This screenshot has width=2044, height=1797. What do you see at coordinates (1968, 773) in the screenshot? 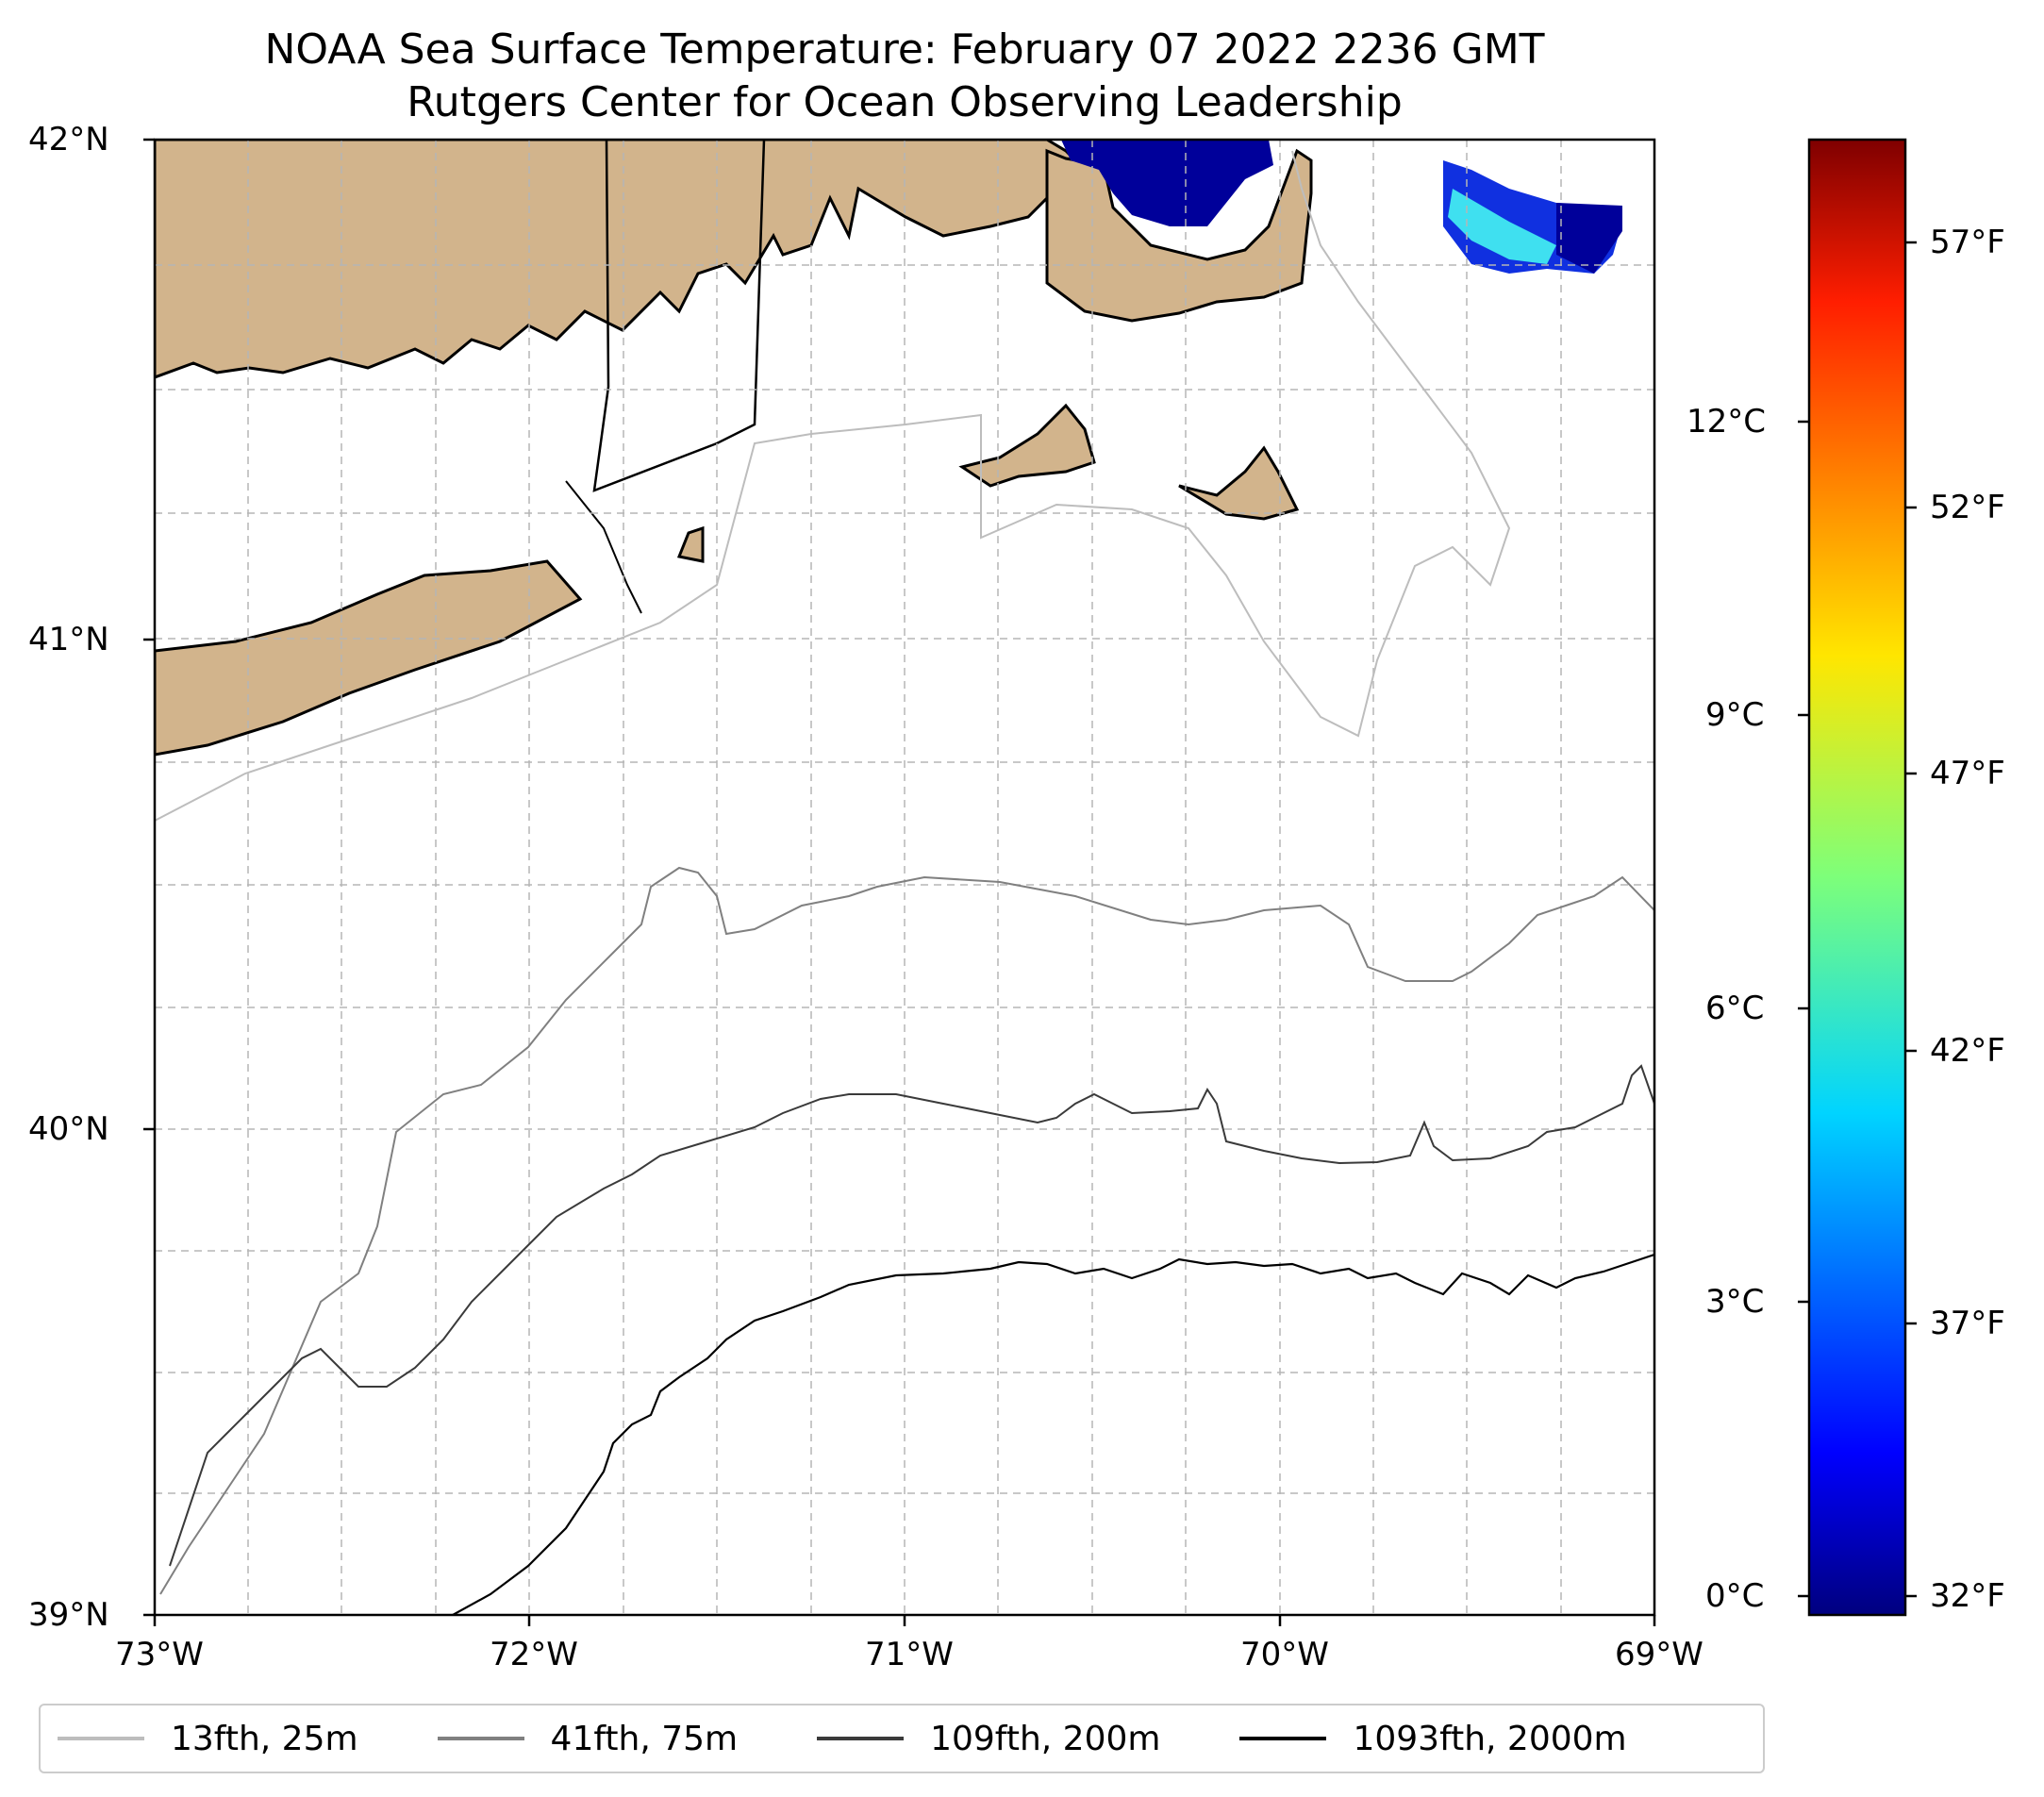
I see `colorbar-f-tick-47: 47°F` at bounding box center [1968, 773].